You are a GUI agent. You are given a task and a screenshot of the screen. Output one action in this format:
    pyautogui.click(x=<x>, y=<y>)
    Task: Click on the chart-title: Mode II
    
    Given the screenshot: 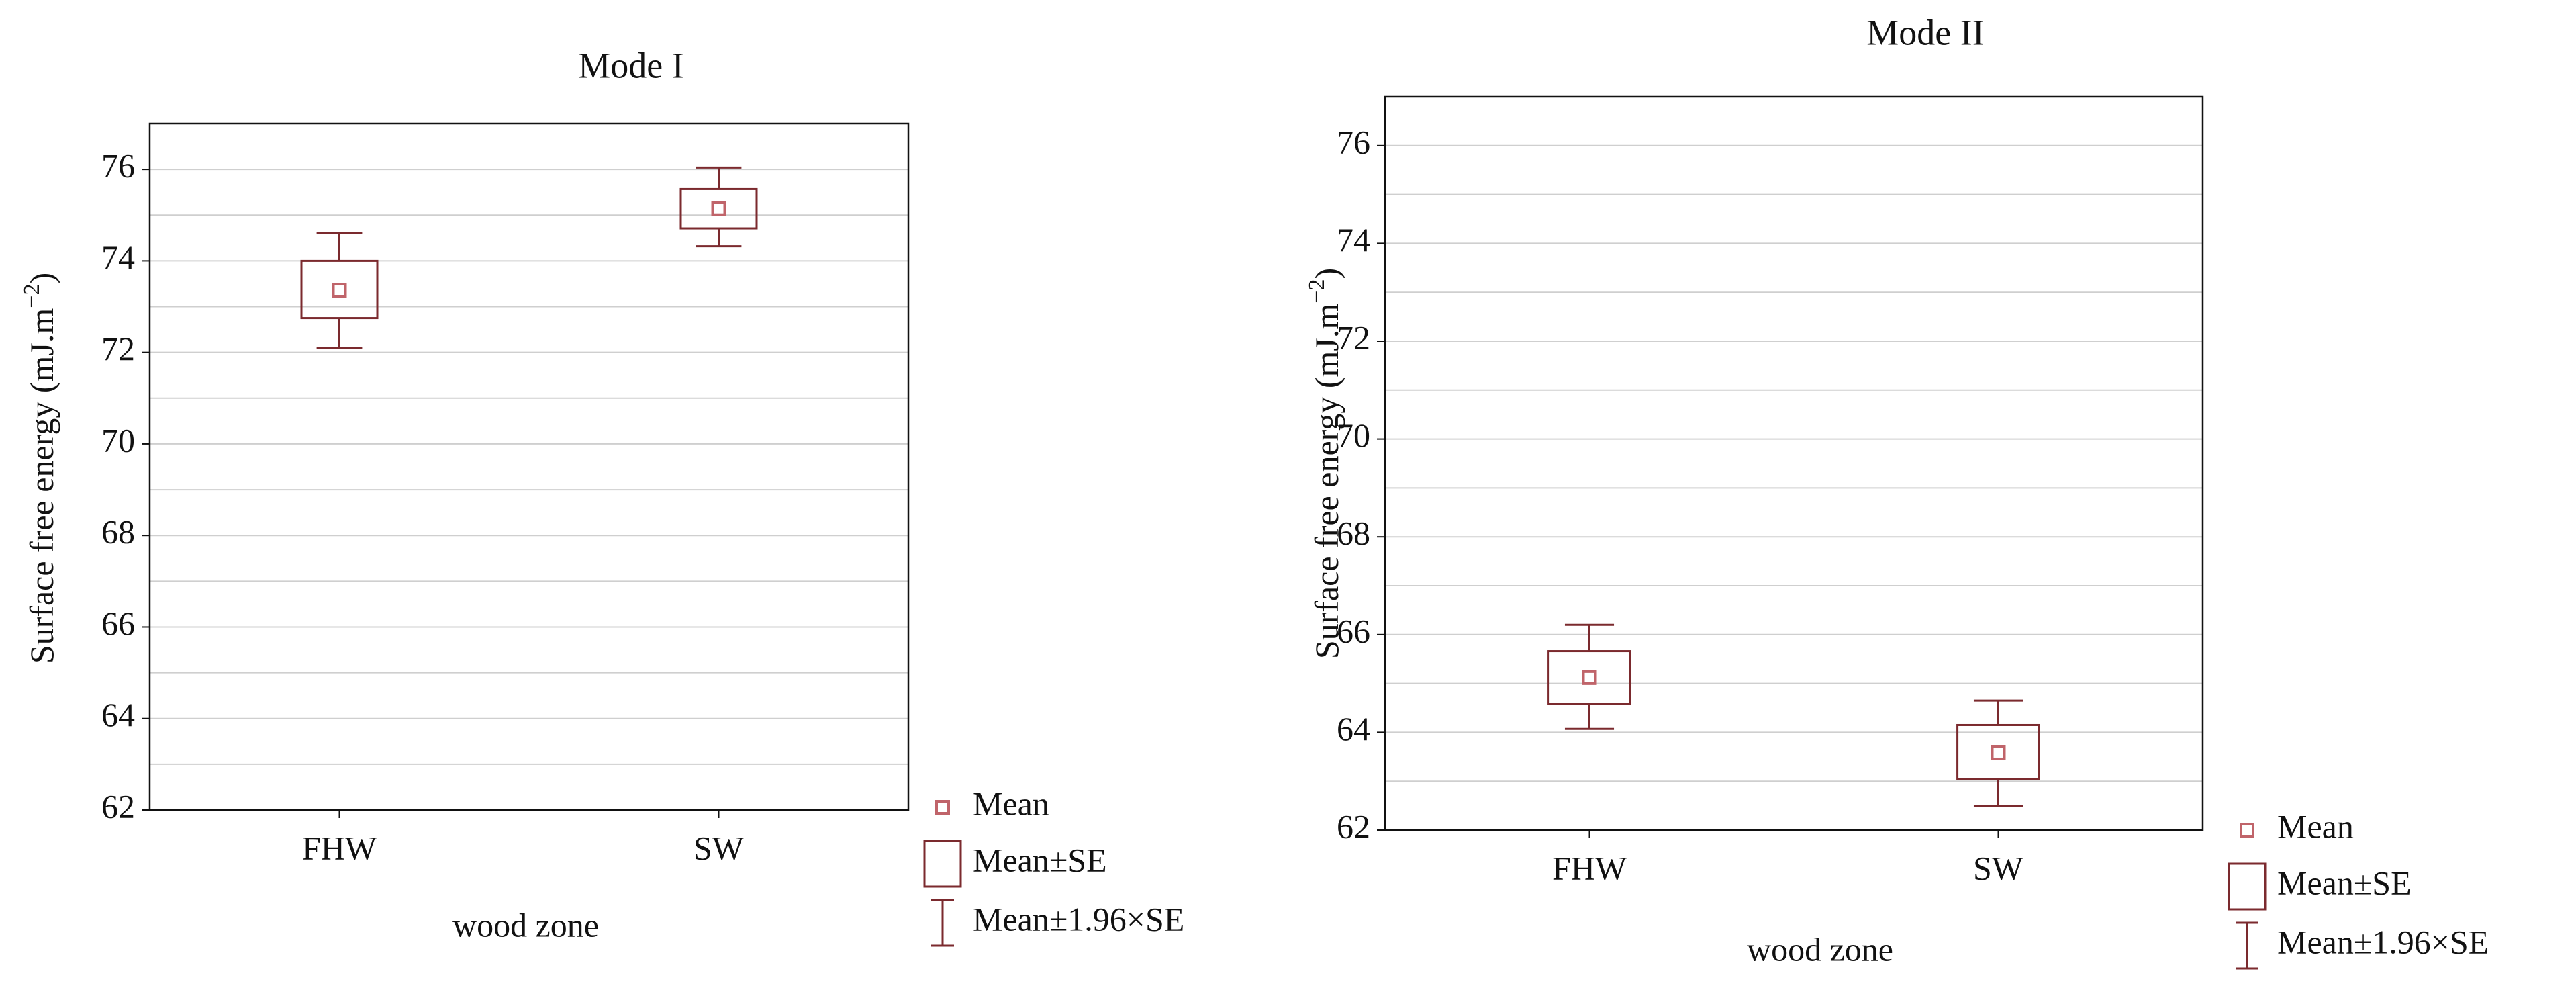 What is the action you would take?
    pyautogui.click(x=1925, y=32)
    